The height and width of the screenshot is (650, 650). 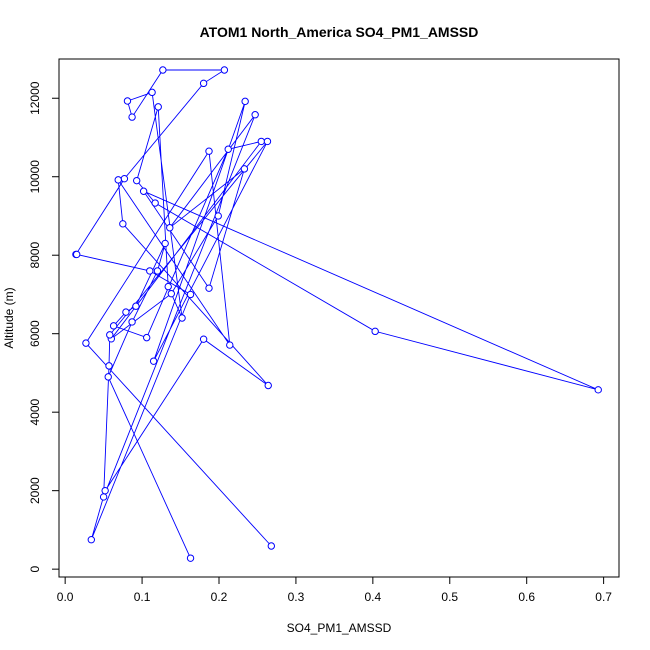 What do you see at coordinates (35, 490) in the screenshot?
I see `y-tick-label: 2000` at bounding box center [35, 490].